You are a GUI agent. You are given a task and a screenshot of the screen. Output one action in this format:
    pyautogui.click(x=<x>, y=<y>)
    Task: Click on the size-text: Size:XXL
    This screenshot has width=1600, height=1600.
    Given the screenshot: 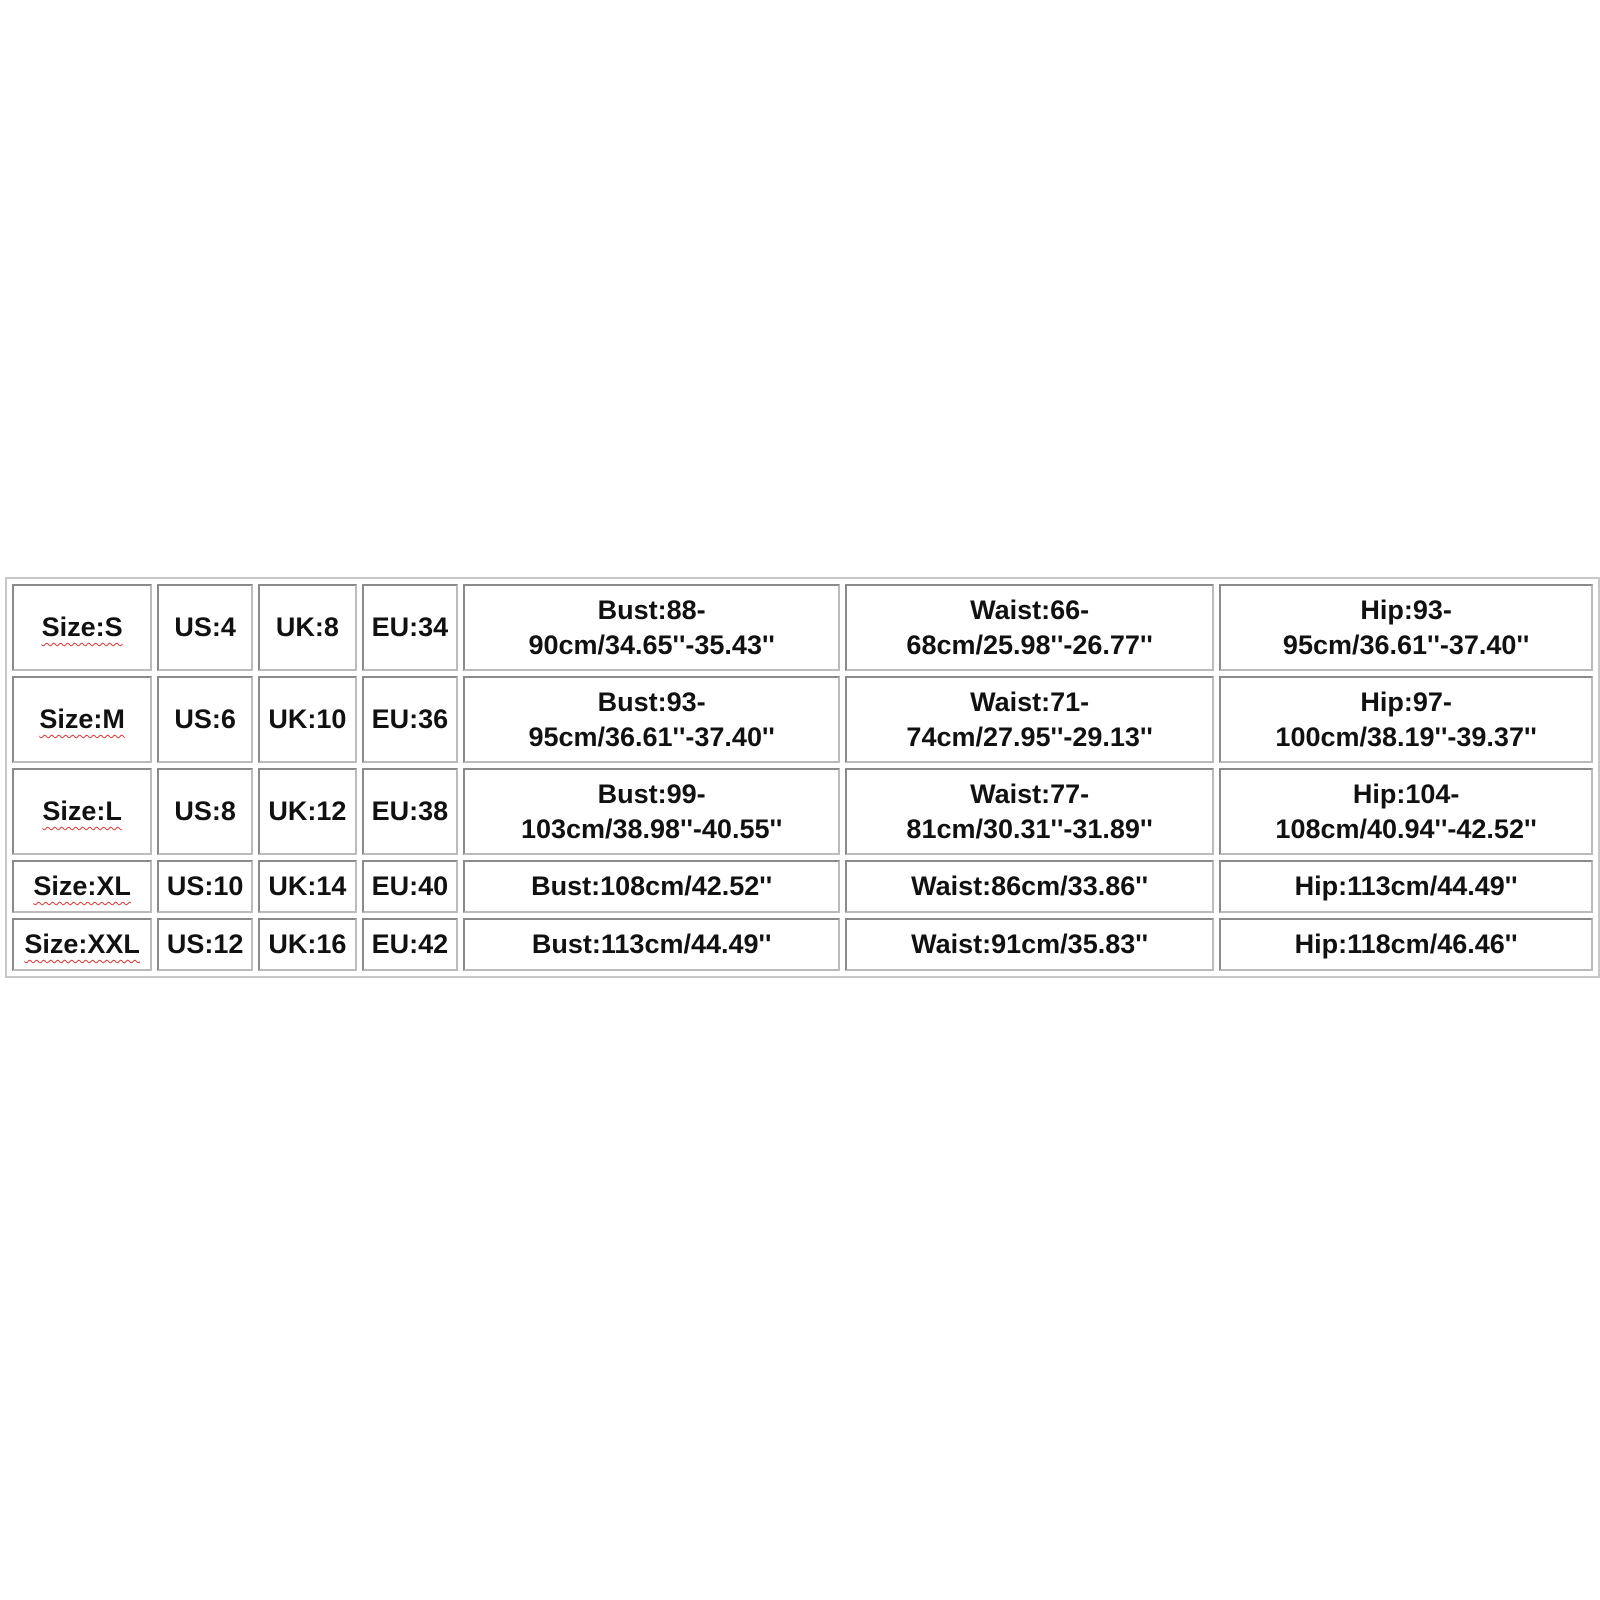 What is the action you would take?
    pyautogui.click(x=82, y=944)
    